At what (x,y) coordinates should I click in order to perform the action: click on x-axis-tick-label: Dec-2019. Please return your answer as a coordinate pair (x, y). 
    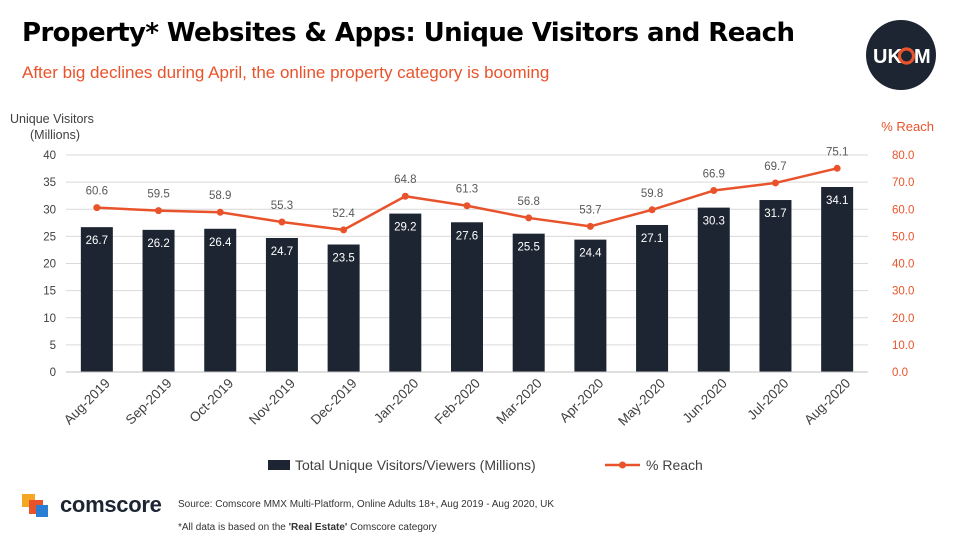
    Looking at the image, I should click on (334, 402).